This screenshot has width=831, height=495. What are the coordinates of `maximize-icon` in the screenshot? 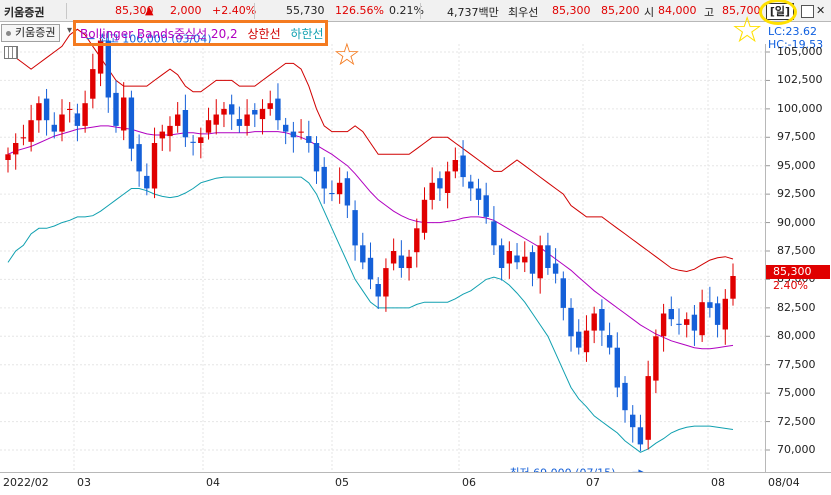 It's located at (807, 11).